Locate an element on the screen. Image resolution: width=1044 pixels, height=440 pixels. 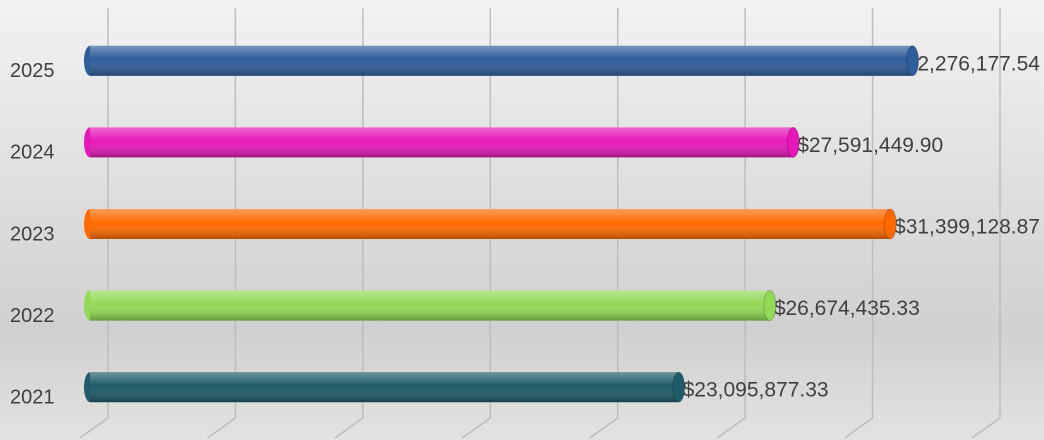
data-label: $23,095,877.33 is located at coordinates (756, 390).